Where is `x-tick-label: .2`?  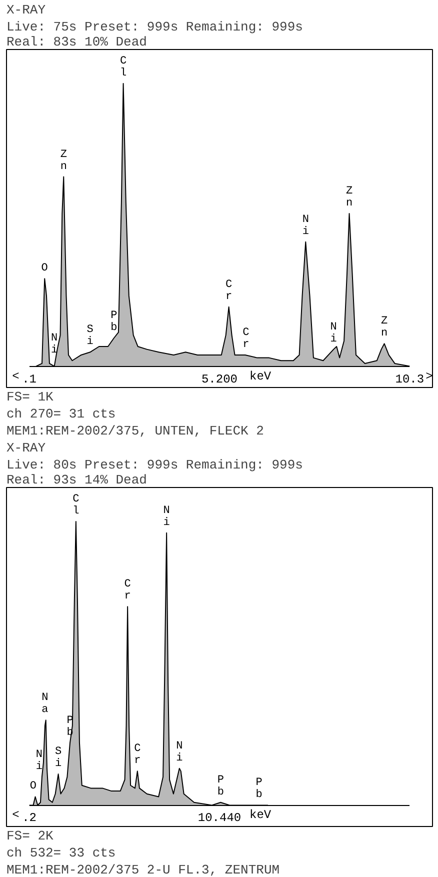
x-tick-label: .2 is located at coordinates (29, 818).